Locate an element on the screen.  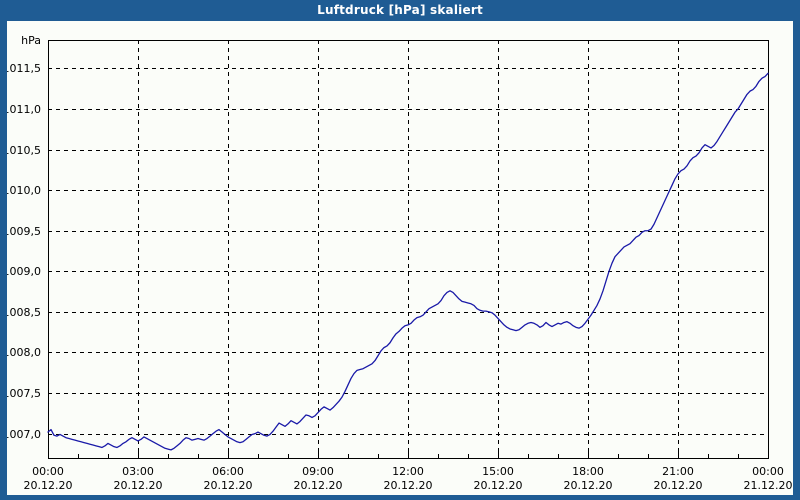
y-axis-ticks is located at coordinates (50, 251).